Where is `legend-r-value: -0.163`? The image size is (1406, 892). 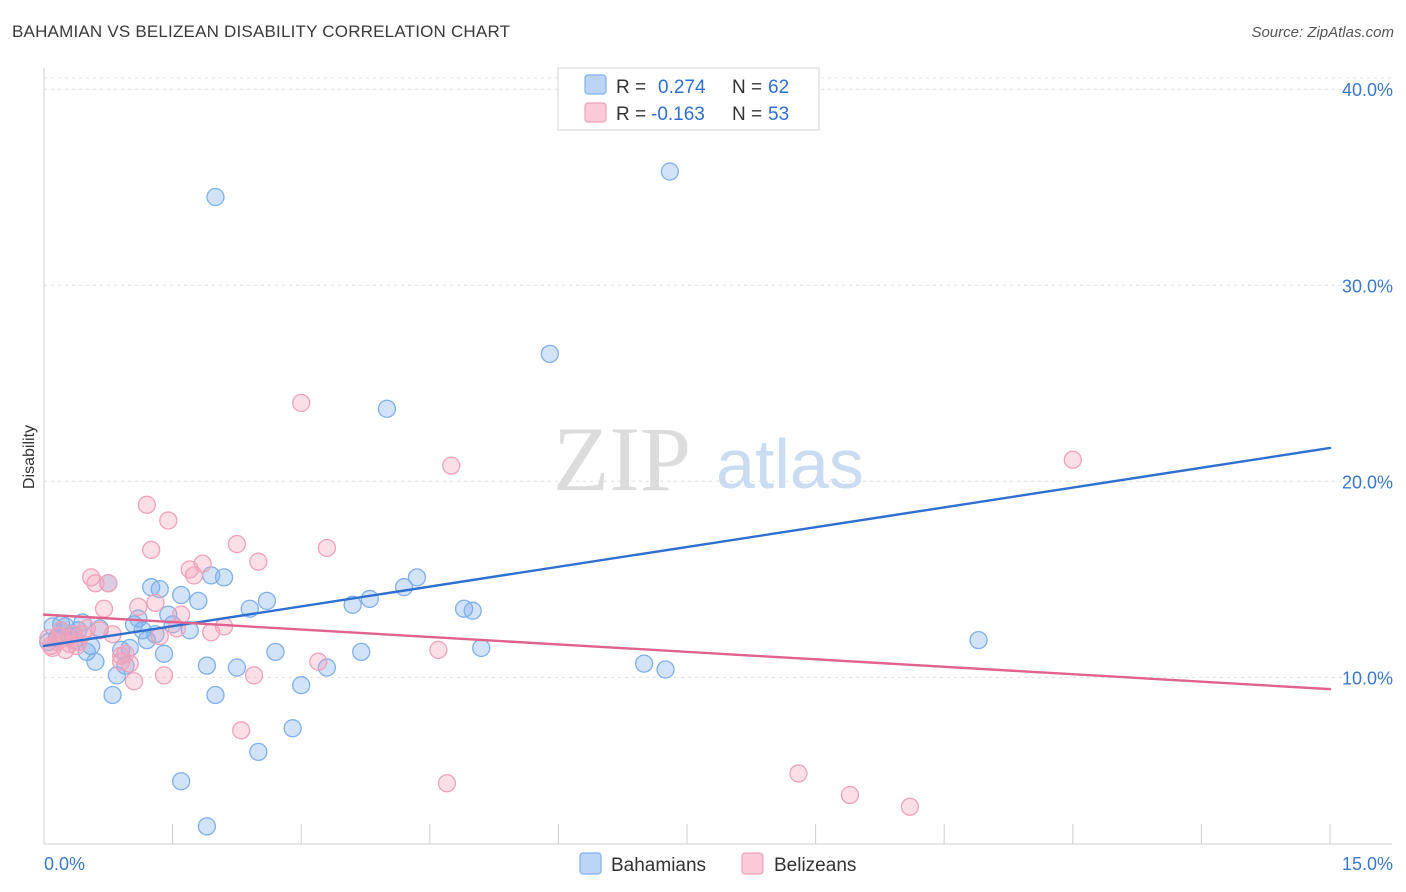 legend-r-value: -0.163 is located at coordinates (678, 114).